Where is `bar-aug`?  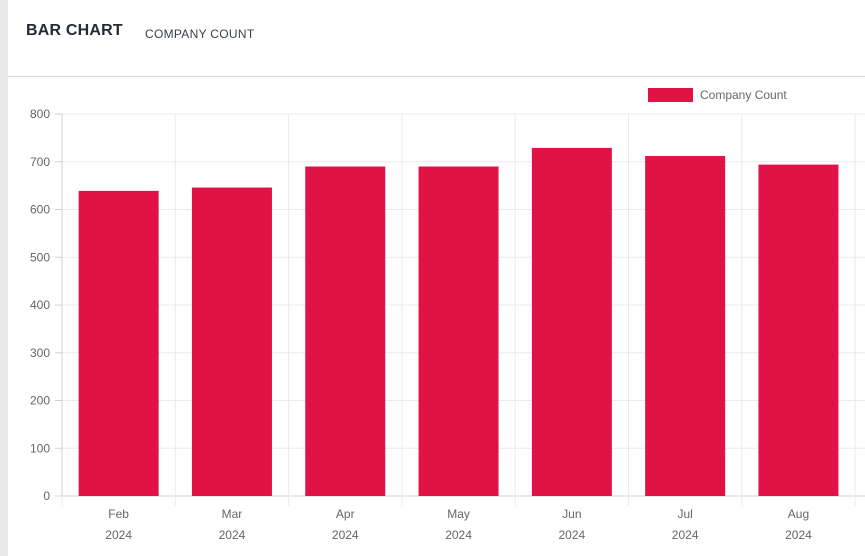
bar-aug is located at coordinates (798, 330).